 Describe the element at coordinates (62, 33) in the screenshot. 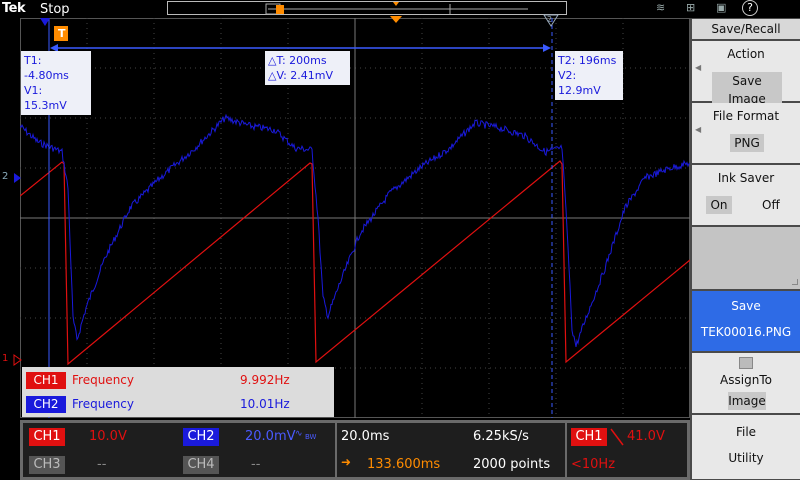

I see `trigger-marker-label: T` at that location.